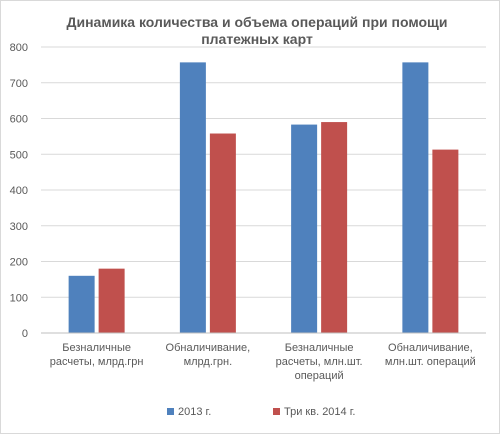  I want to click on legend-label: 2013 г., so click(194, 412).